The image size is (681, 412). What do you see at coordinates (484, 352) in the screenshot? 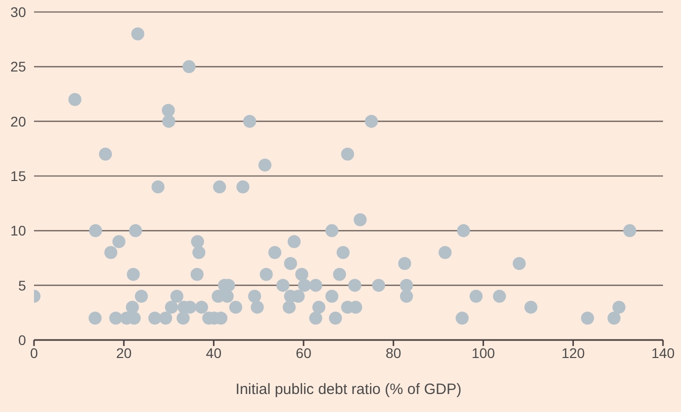
I see `x-tick-label: 100` at bounding box center [484, 352].